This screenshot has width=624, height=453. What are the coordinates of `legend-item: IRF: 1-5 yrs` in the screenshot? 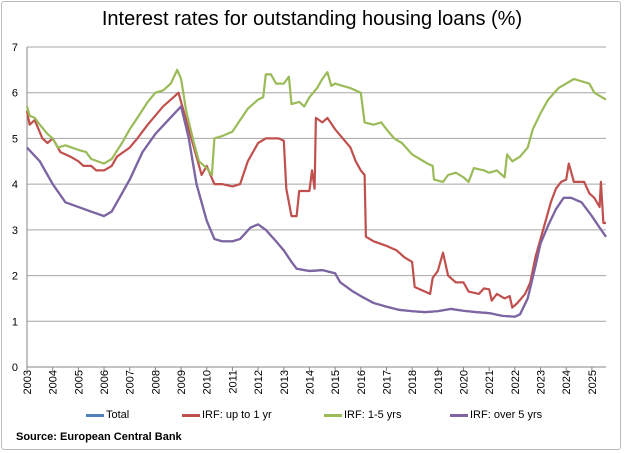 It's located at (362, 415).